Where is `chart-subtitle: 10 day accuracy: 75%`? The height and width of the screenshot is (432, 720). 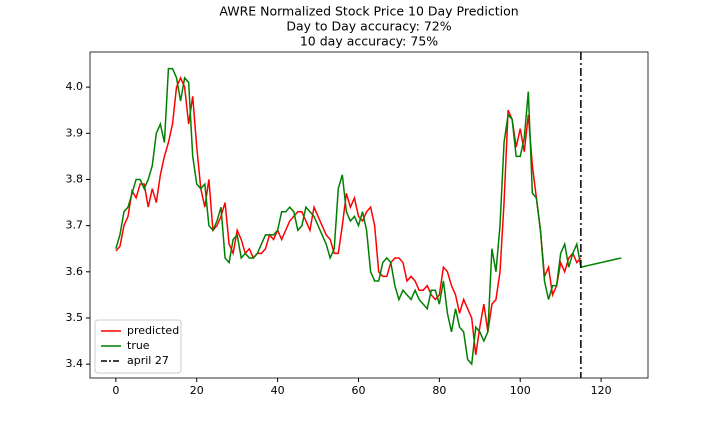
chart-subtitle: 10 day accuracy: 75% is located at coordinates (369, 41).